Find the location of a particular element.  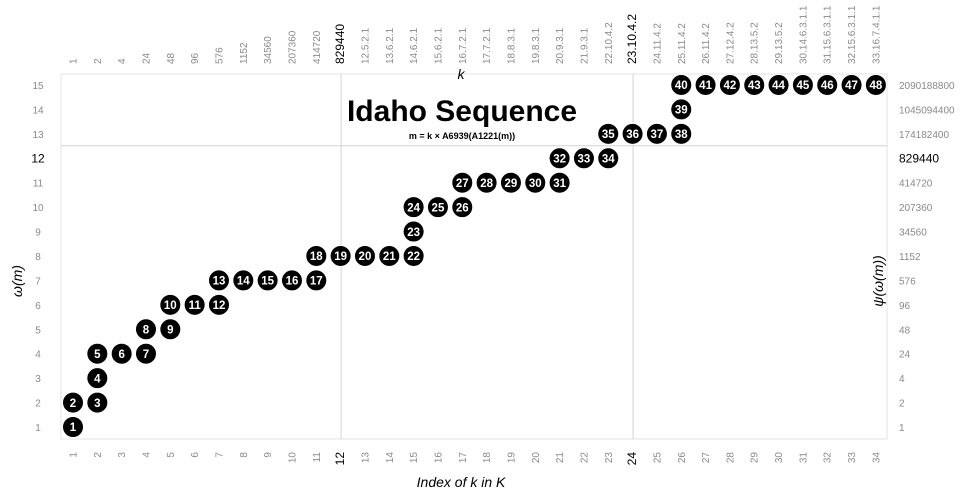

point-3: 3 is located at coordinates (97, 402).